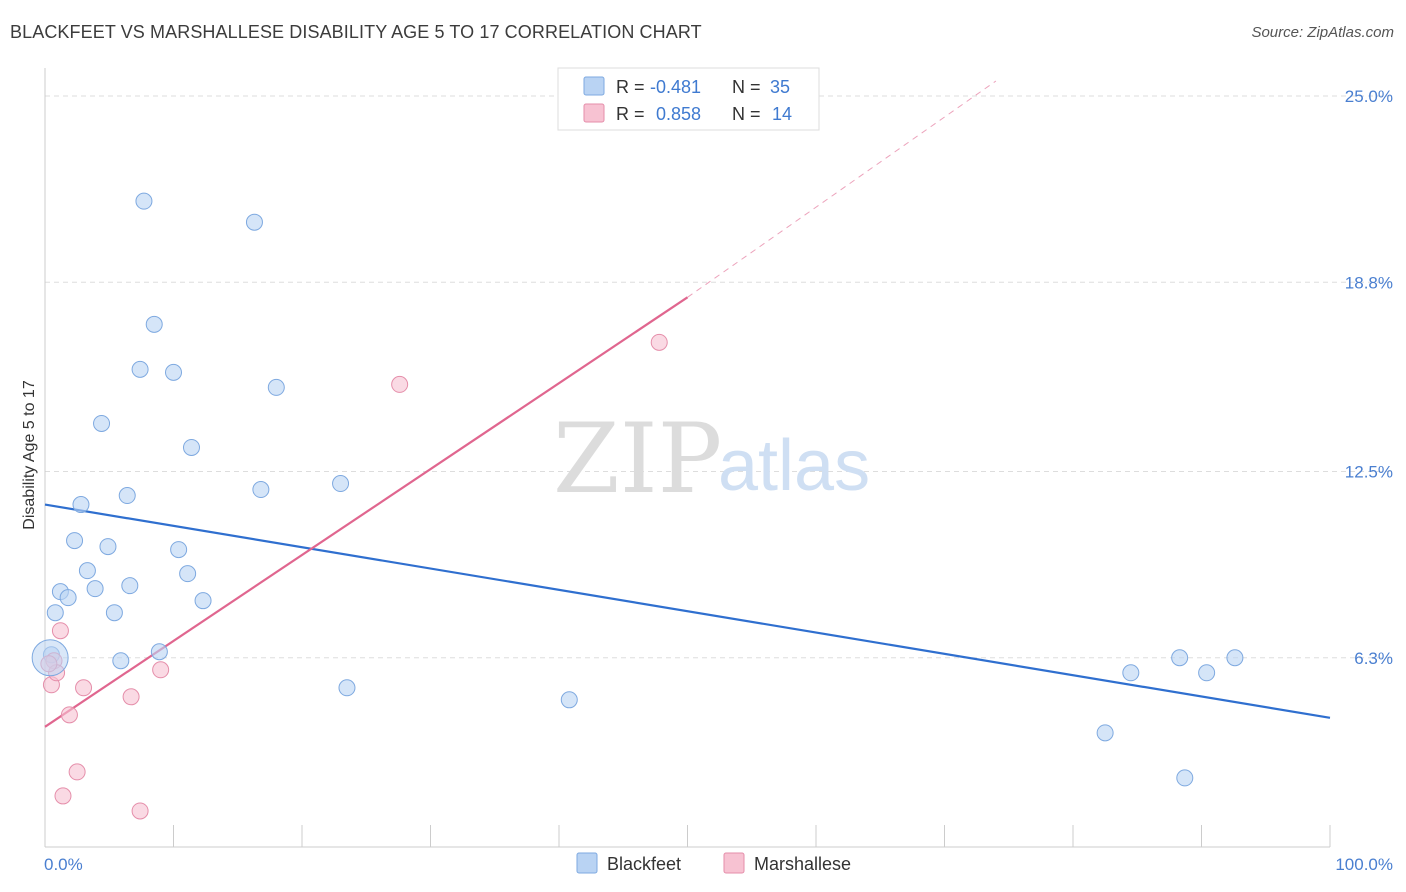 The width and height of the screenshot is (1406, 892). I want to click on x-tick-label: 0.0%, so click(63, 864).